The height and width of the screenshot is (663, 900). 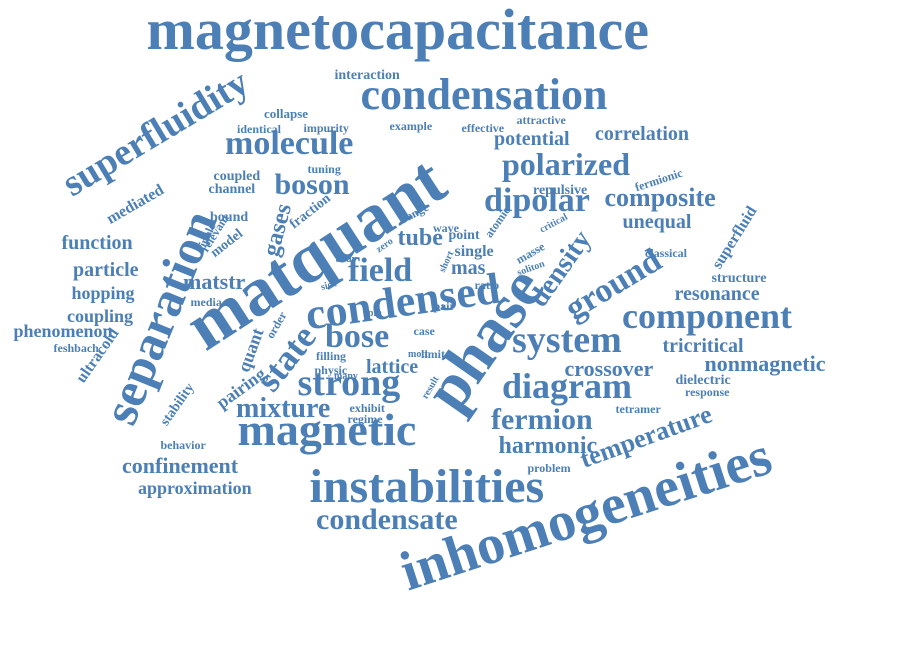 What do you see at coordinates (566, 164) in the screenshot?
I see `cloud-word-polarized: polarized` at bounding box center [566, 164].